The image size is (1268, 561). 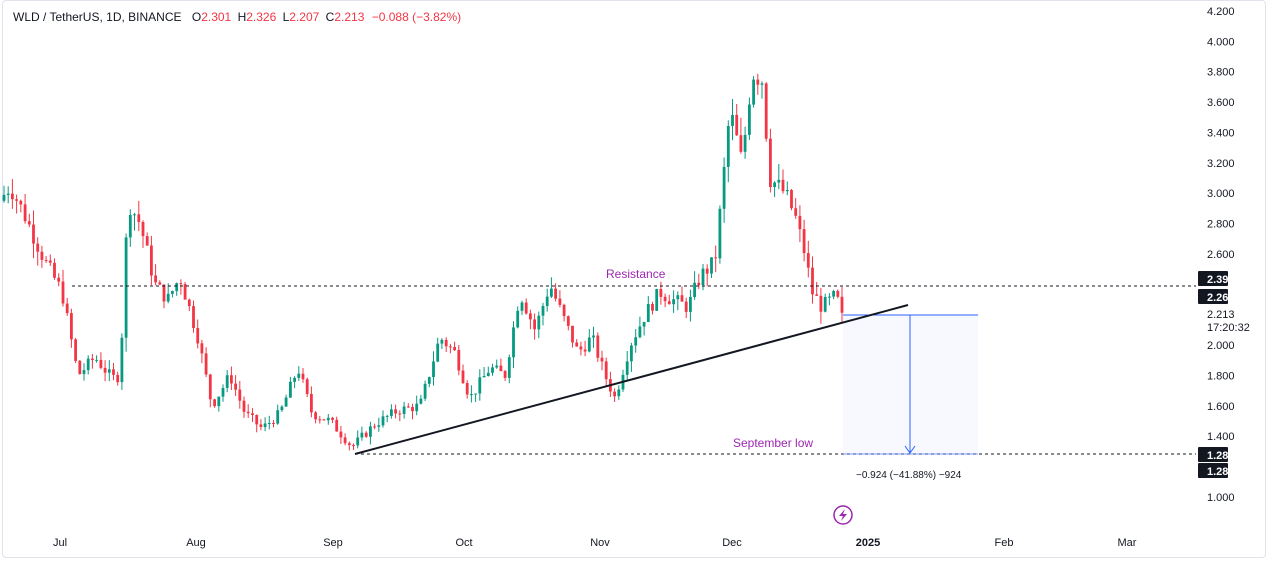 I want to click on low-price-label-a: 1.284, so click(x=1221, y=456).